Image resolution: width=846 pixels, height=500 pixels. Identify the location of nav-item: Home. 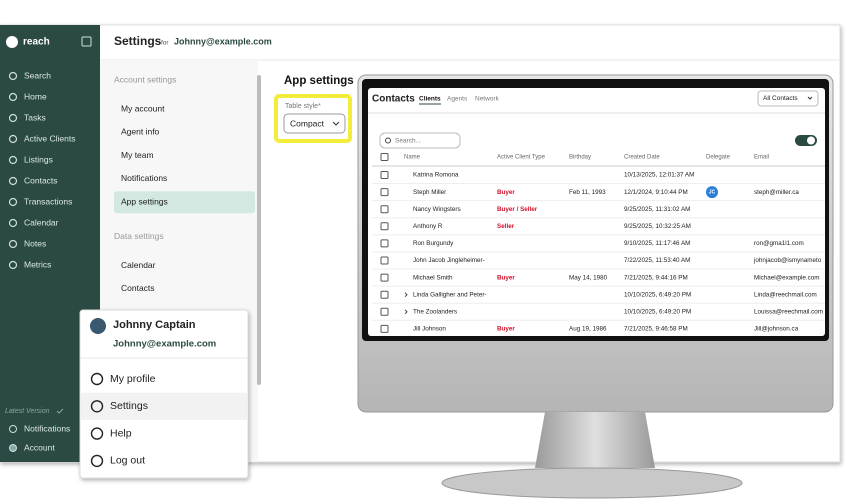
(35, 96).